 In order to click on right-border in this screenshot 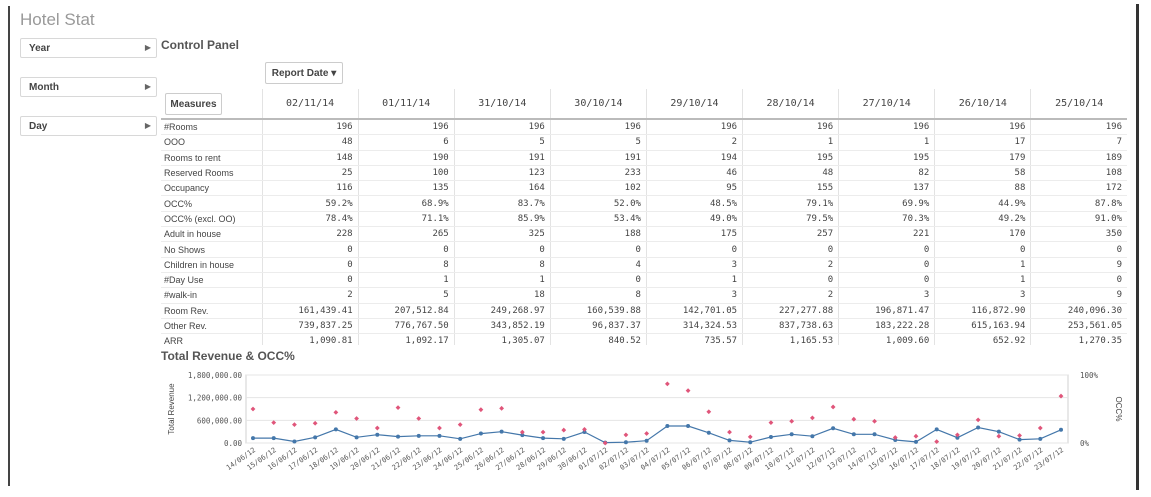, I will do `click(1137, 247)`.